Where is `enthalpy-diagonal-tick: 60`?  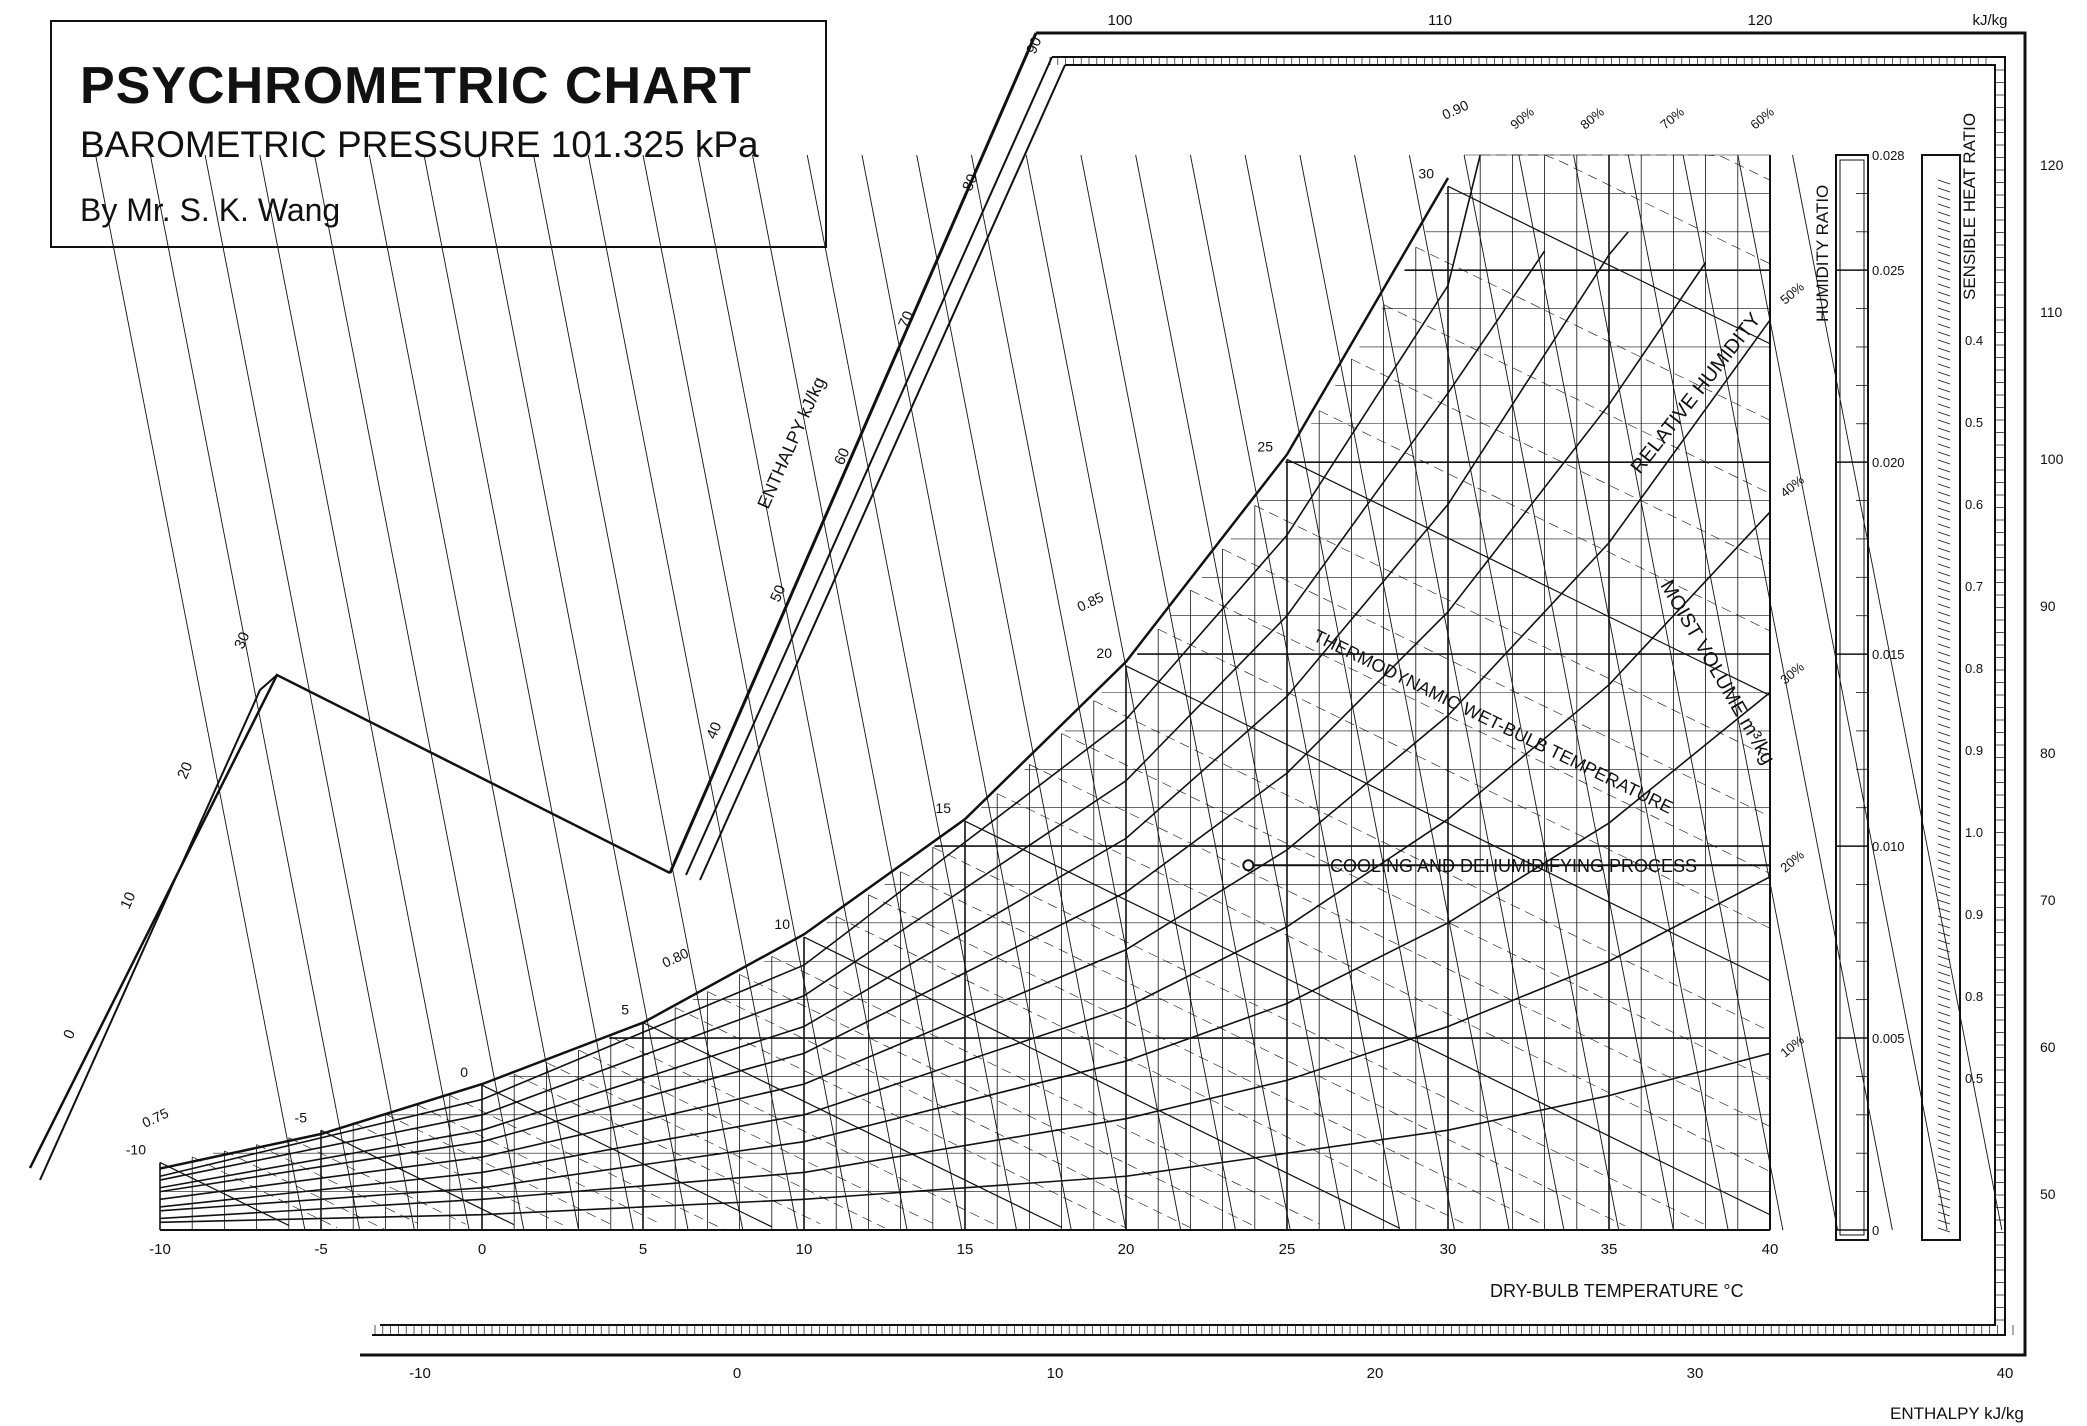 enthalpy-diagonal-tick: 60 is located at coordinates (842, 456).